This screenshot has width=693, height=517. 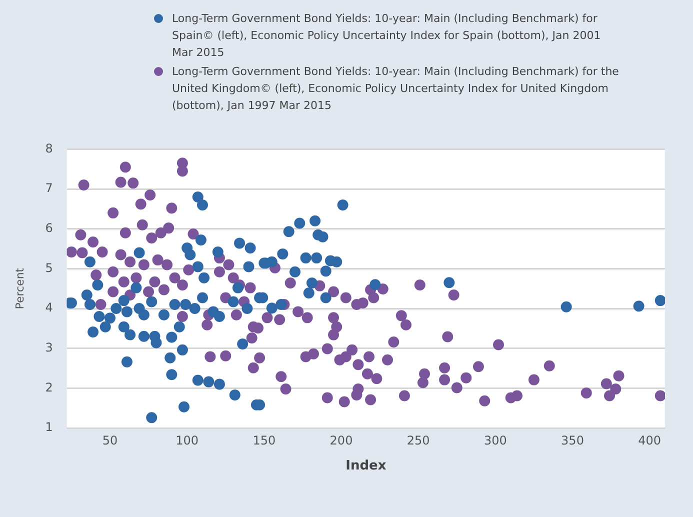 What do you see at coordinates (395, 88) in the screenshot?
I see `legend-label: Long-Term Government Bond Yields: 10-year: Main (Including Benchmark) for the United Kingdom© (left), Economic Policy Uncertainty Index for United Kingdom (bottom), Jan 1997 Mar 2015` at bounding box center [395, 88].